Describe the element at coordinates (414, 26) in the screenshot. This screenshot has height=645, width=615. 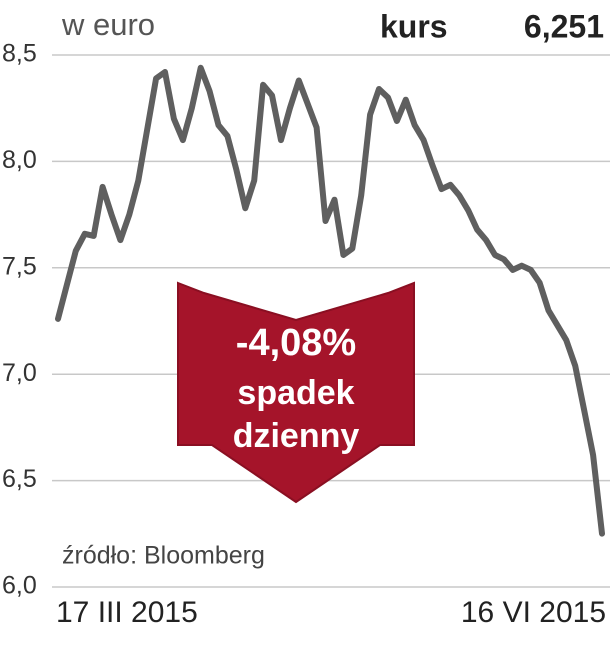
I see `rate-label: kurs` at that location.